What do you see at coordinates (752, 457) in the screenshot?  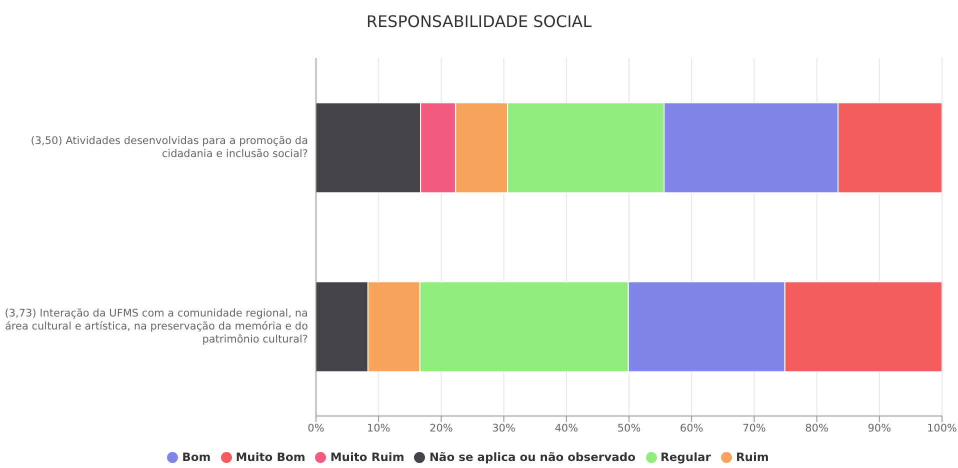 I see `legend-label: Ruim` at bounding box center [752, 457].